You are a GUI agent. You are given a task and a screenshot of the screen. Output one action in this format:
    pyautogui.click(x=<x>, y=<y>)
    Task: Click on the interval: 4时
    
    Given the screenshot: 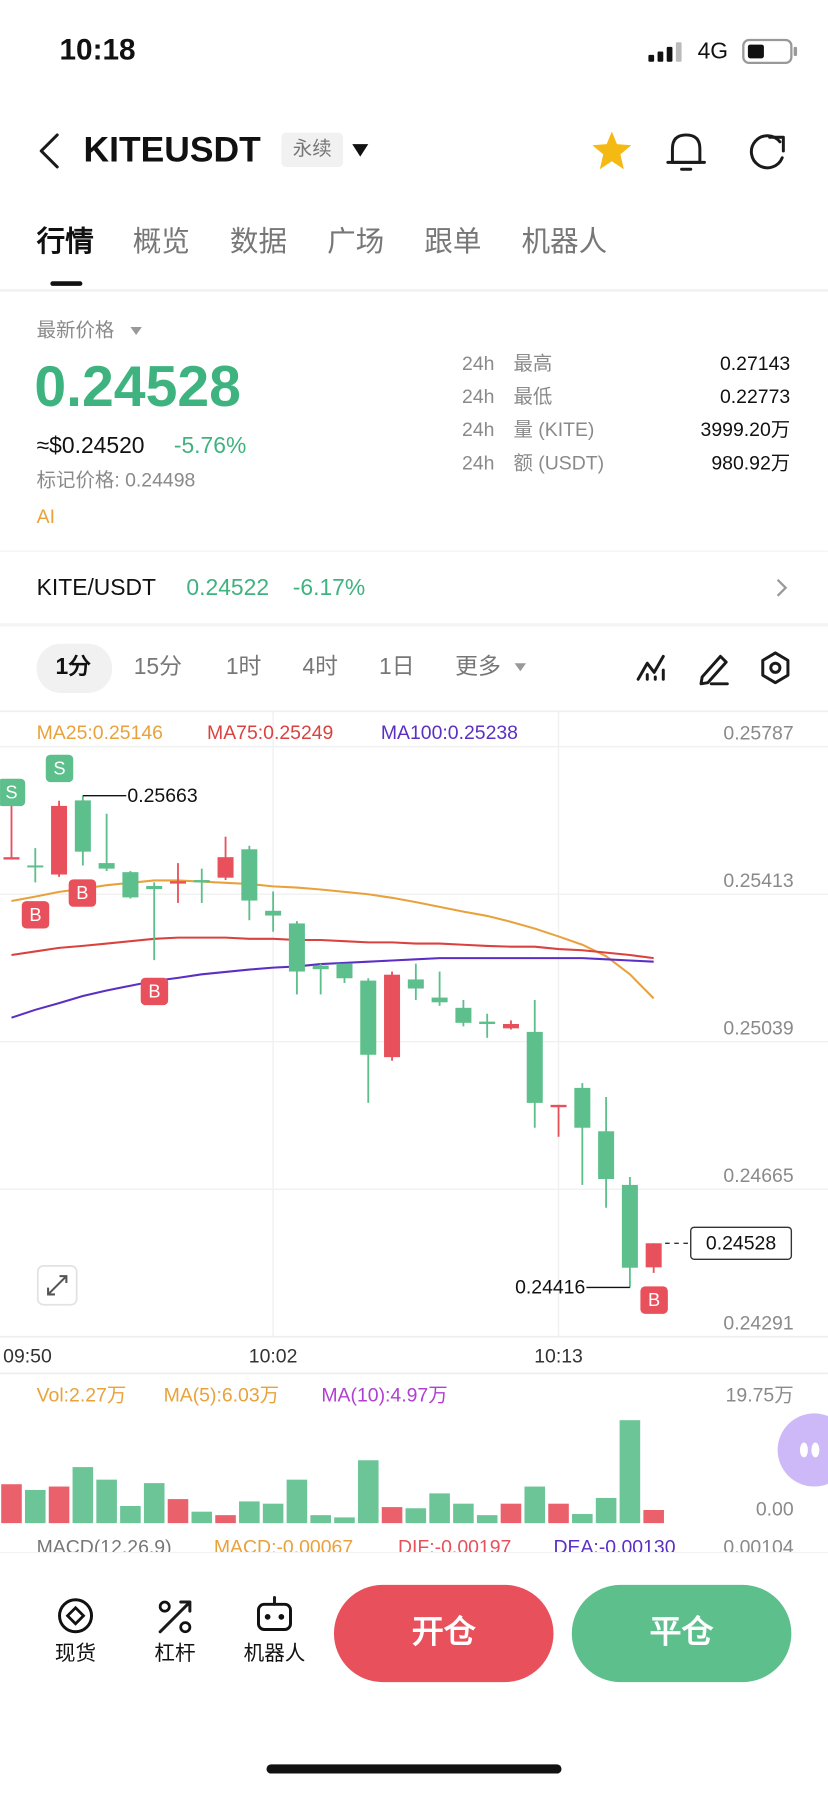 What is the action you would take?
    pyautogui.click(x=320, y=666)
    